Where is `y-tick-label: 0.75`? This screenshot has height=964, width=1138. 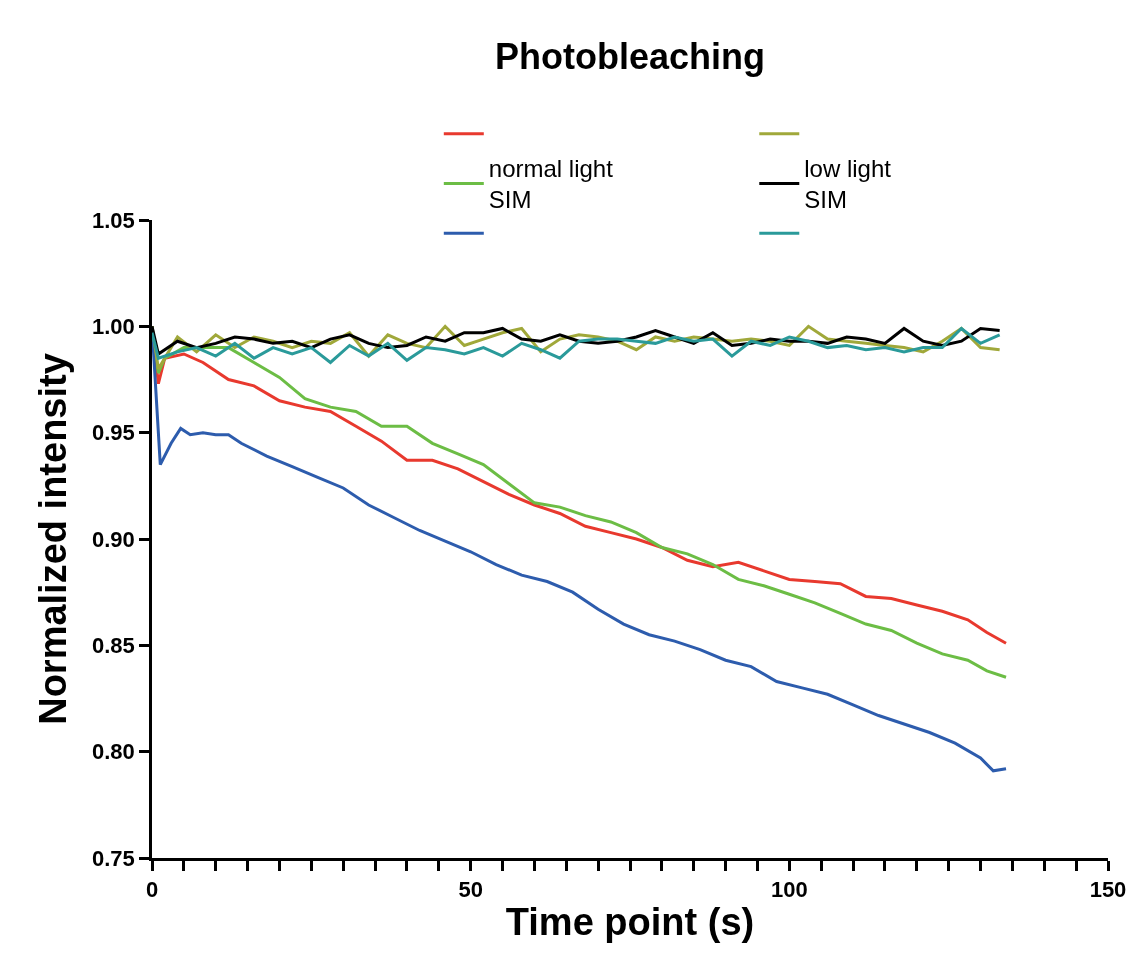 y-tick-label: 0.75 is located at coordinates (113, 858).